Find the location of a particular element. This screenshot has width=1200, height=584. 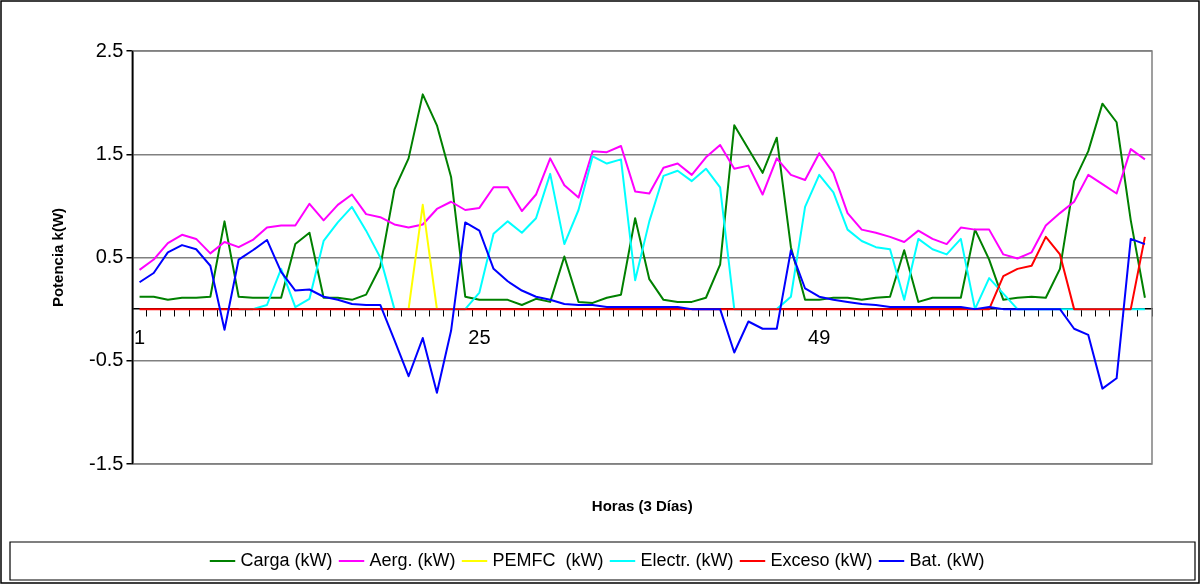

y-tick-label: 2.5 is located at coordinates (109, 49).